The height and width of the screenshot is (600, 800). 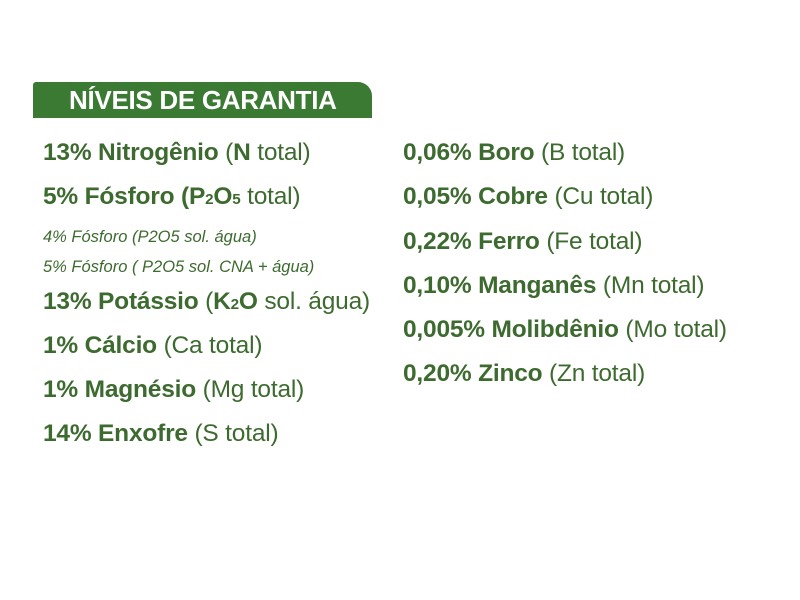 I want to click on guarantee-item: 0,005% Molibdênio (Mo total), so click(x=565, y=336).